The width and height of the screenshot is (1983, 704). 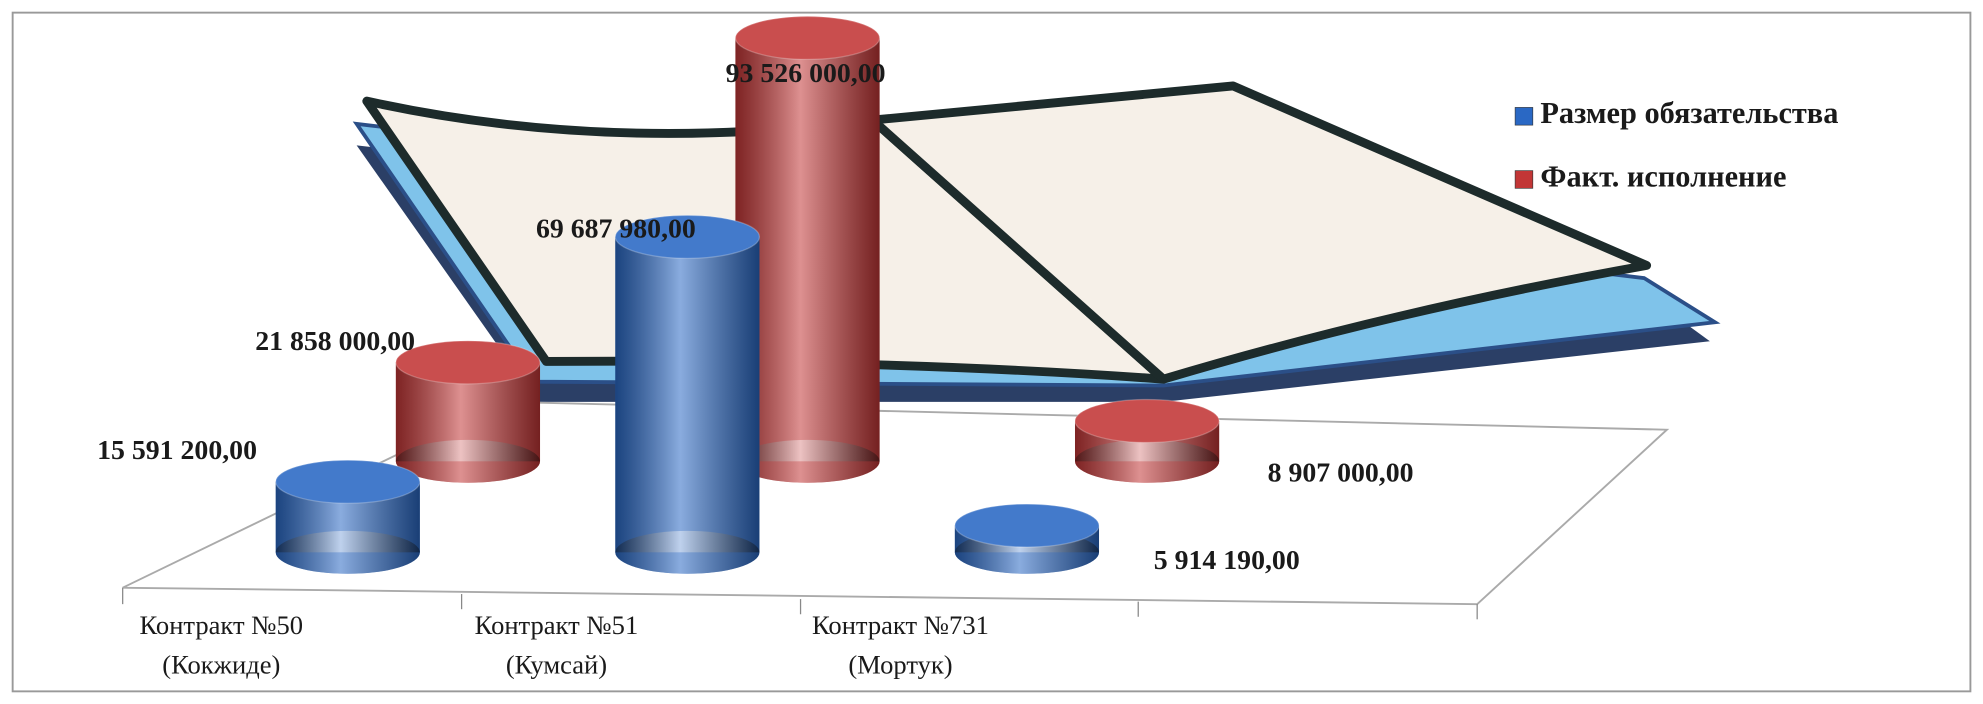 I want to click on value-label: 93 526 000,00, so click(x=806, y=73).